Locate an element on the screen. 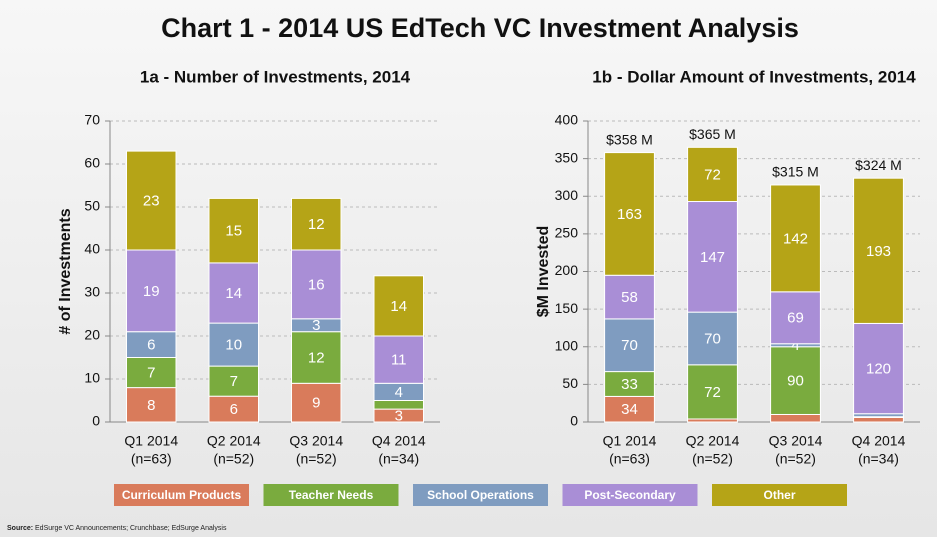 The width and height of the screenshot is (937, 537). data-label: 15 is located at coordinates (233, 231).